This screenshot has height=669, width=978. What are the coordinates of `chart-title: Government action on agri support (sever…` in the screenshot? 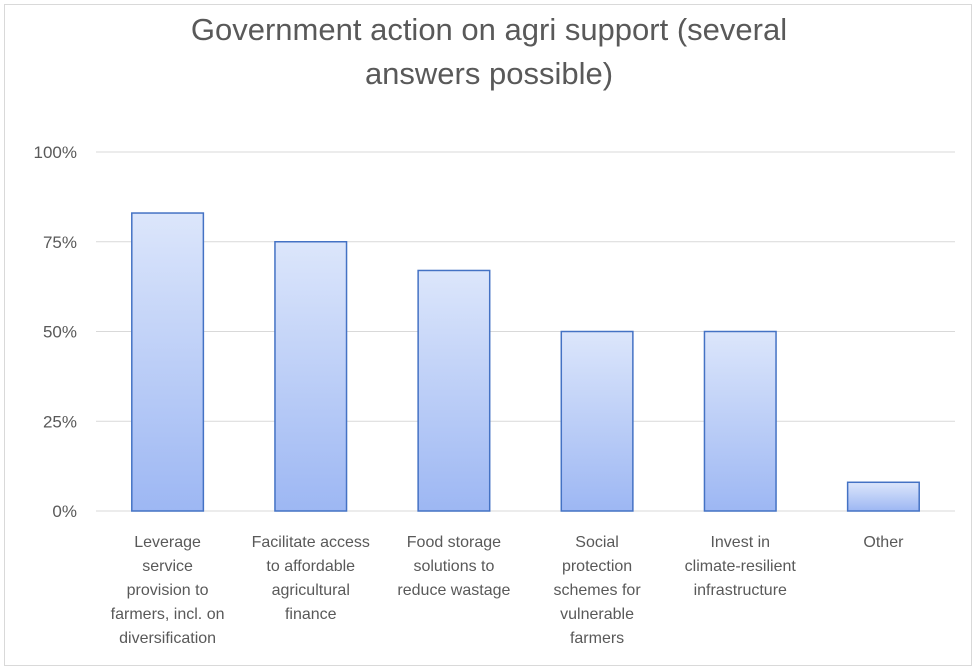 It's located at (489, 51).